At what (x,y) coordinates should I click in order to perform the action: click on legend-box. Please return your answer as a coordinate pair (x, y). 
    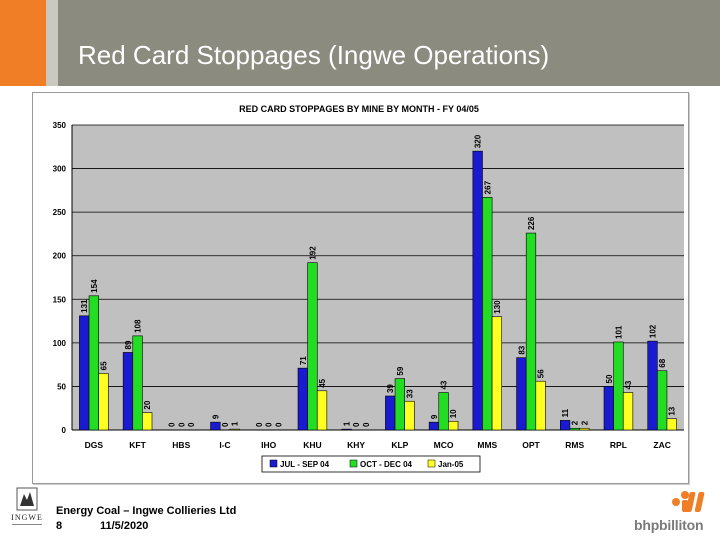
    Looking at the image, I should click on (371, 464).